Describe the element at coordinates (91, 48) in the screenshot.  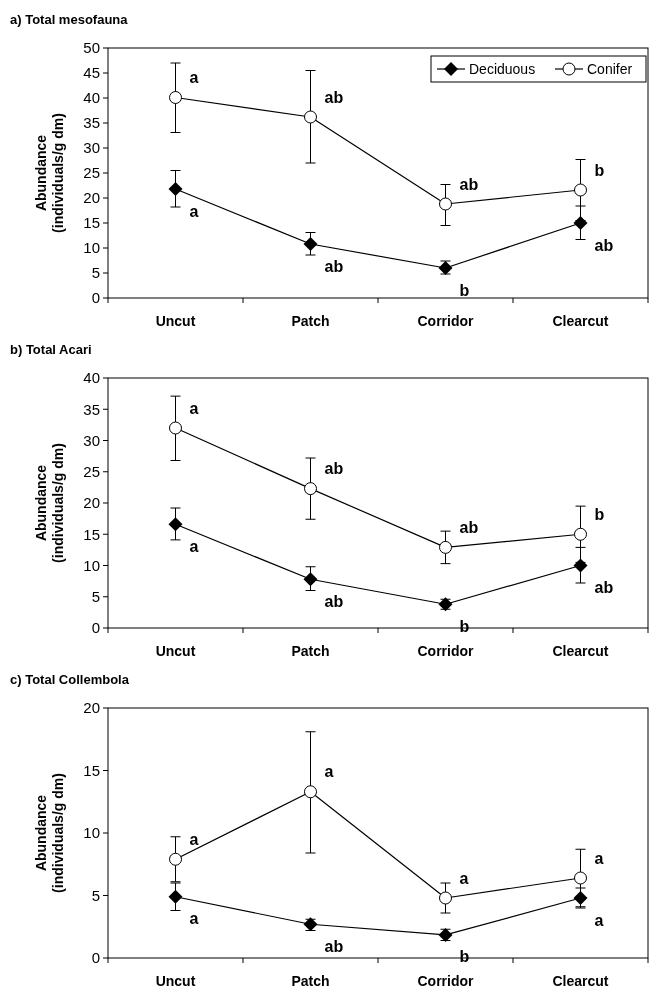
I see `y-tick-label: 50` at that location.